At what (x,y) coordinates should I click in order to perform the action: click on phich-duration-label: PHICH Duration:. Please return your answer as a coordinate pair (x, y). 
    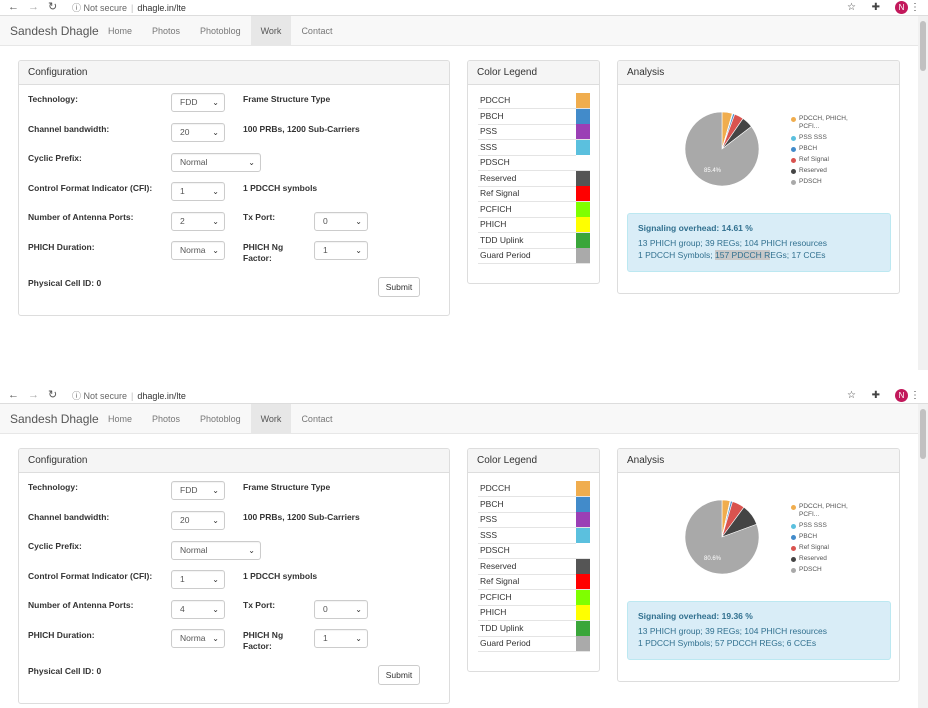
    Looking at the image, I should click on (61, 635).